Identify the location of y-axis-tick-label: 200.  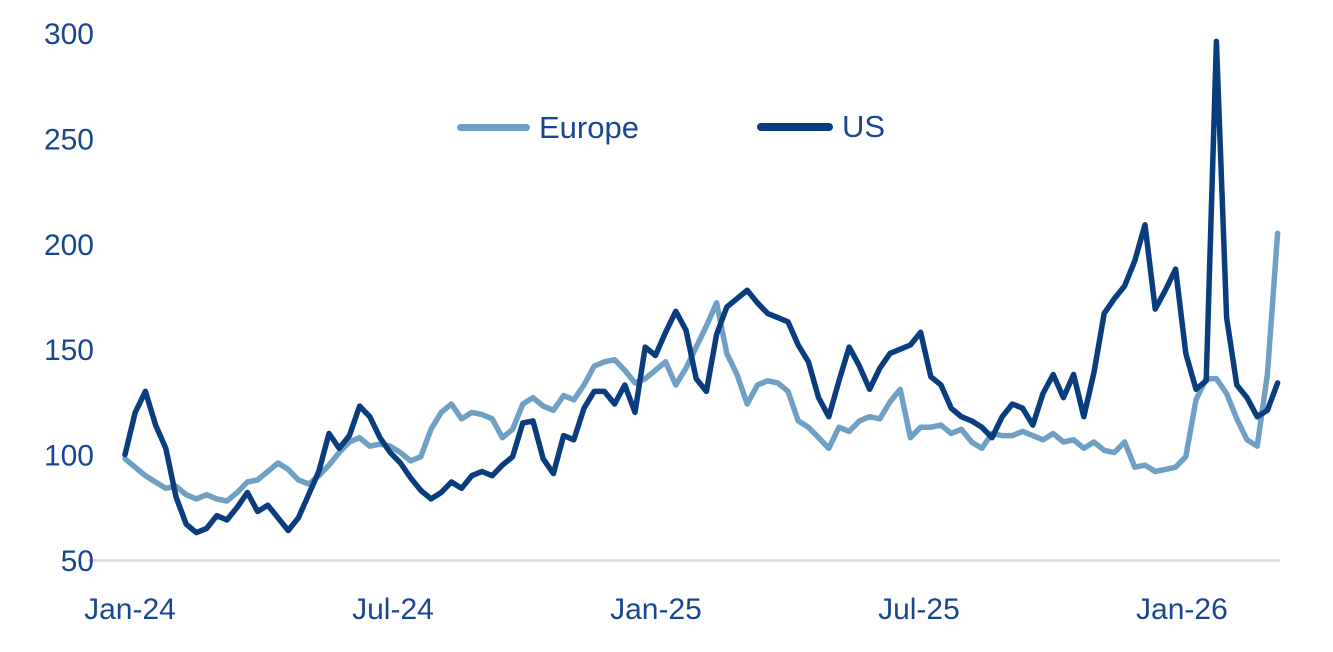
(69, 245).